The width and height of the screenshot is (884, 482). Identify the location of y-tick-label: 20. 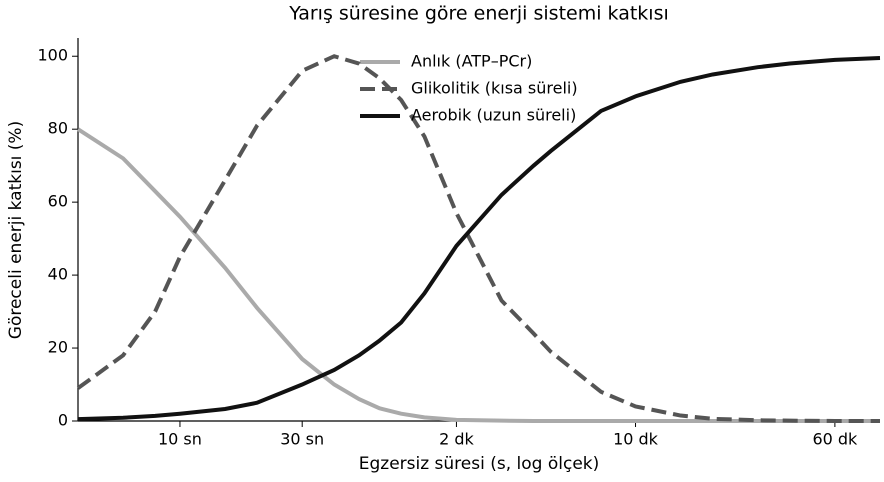
(58, 347).